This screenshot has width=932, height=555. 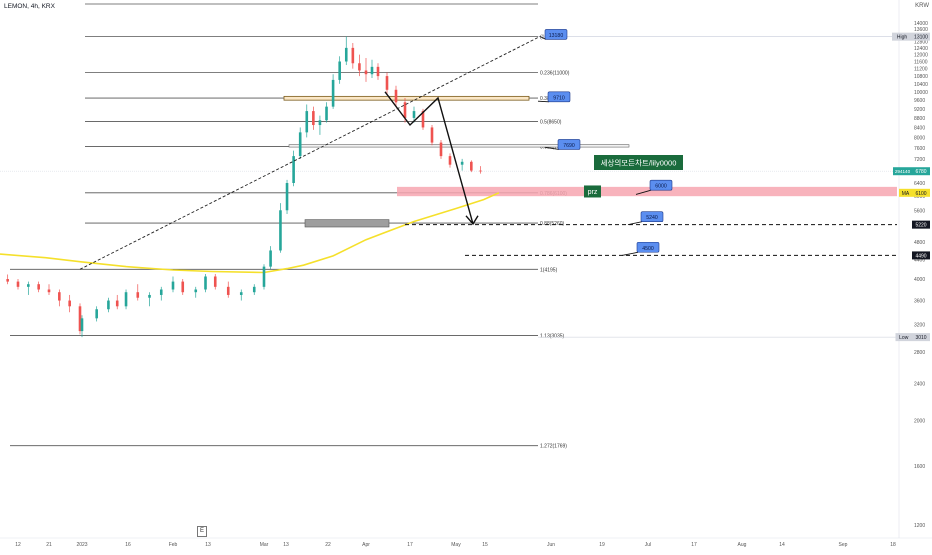 What do you see at coordinates (913, 337) in the screenshot?
I see `price-label: Low 3010` at bounding box center [913, 337].